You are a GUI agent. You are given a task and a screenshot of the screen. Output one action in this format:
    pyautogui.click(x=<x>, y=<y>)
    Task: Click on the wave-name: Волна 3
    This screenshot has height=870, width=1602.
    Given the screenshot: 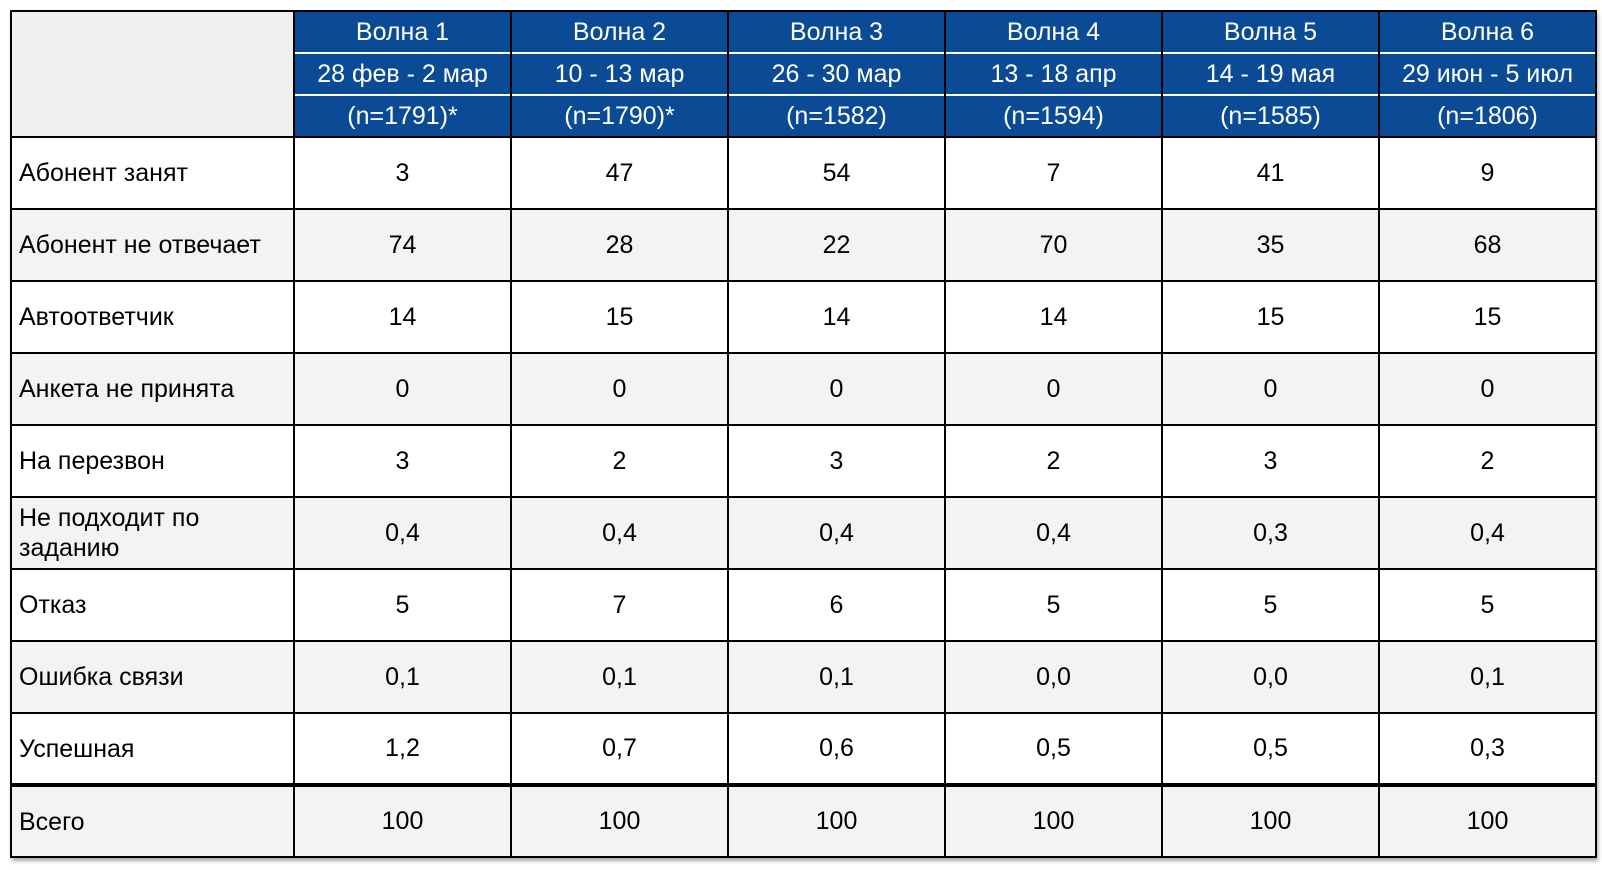 What is the action you would take?
    pyautogui.click(x=836, y=32)
    